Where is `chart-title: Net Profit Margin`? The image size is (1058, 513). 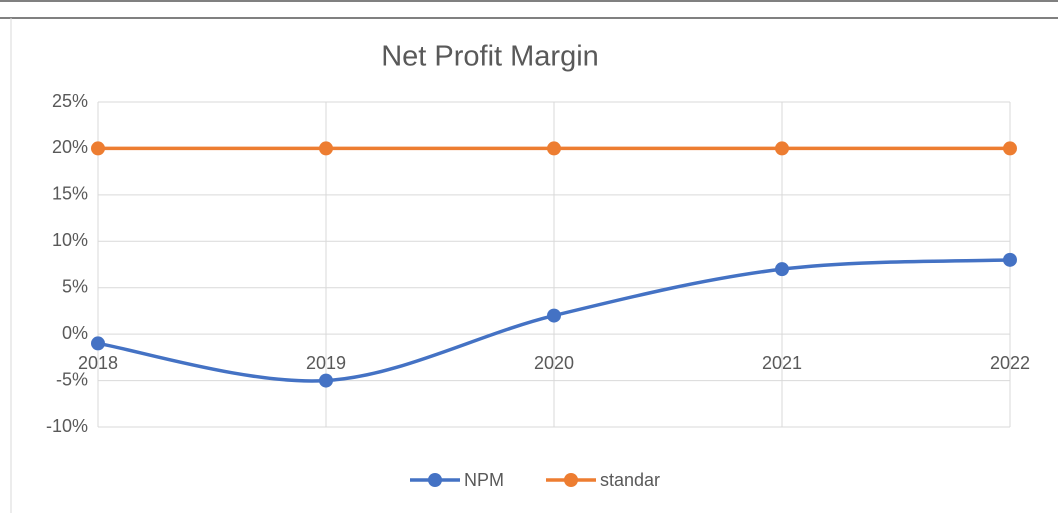
chart-title: Net Profit Margin is located at coordinates (490, 57).